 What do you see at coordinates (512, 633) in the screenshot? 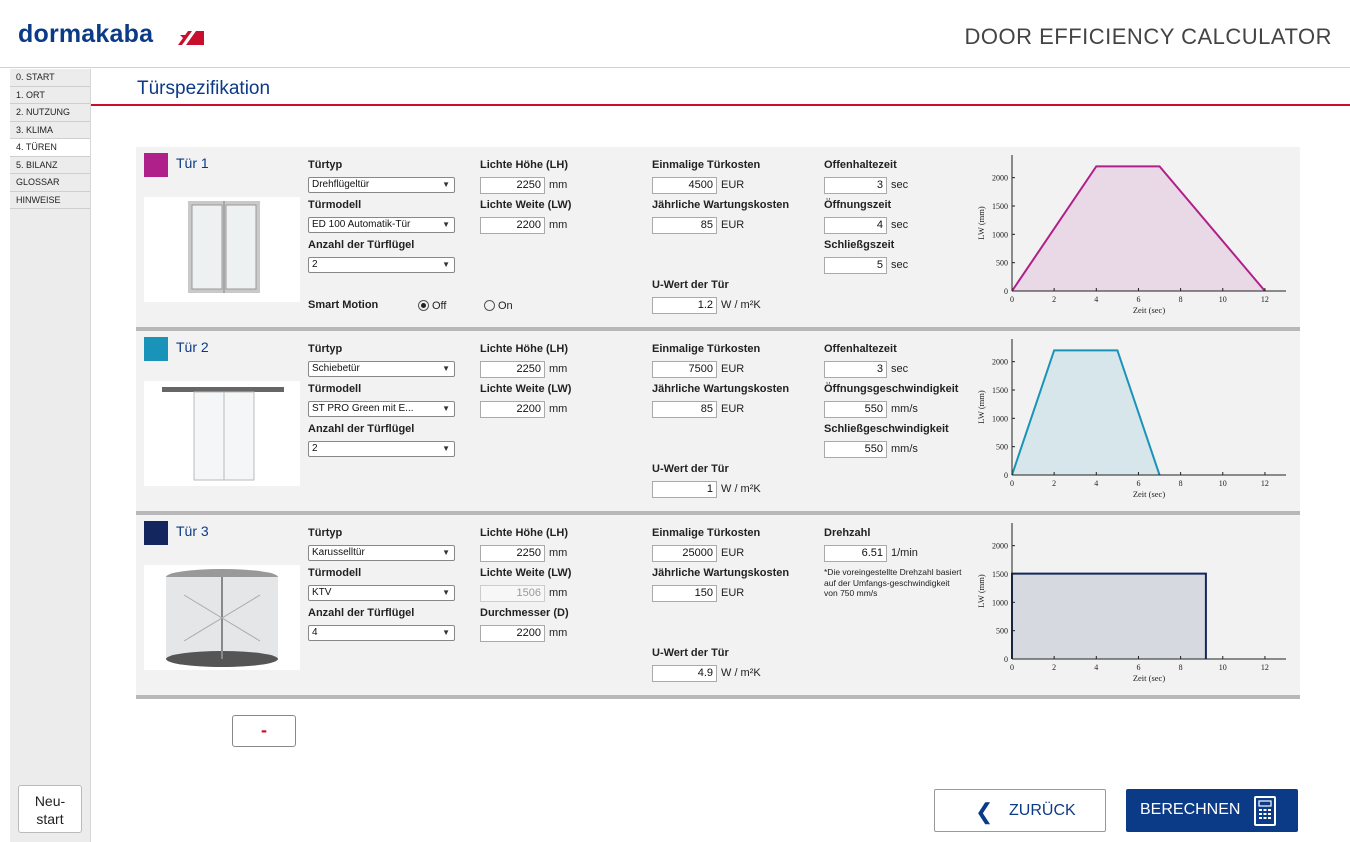
I see `diameter-input: 2200` at bounding box center [512, 633].